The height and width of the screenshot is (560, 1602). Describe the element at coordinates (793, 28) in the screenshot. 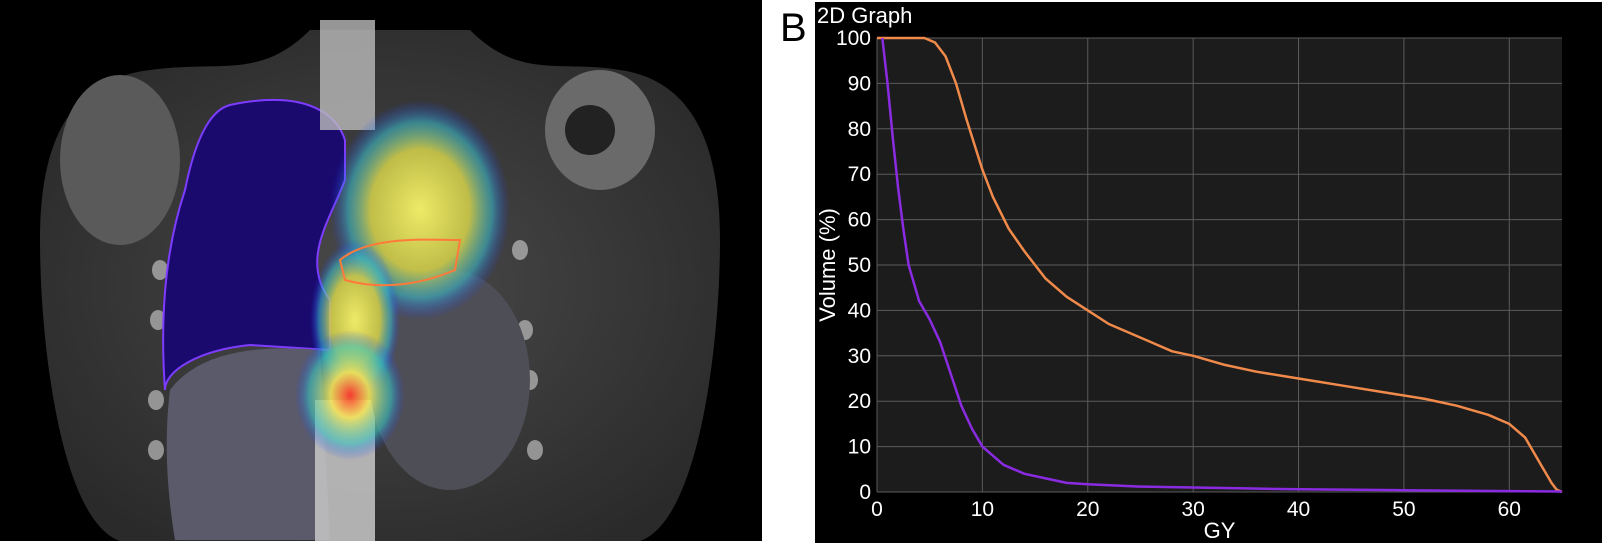

I see `panel-label-b: B` at that location.